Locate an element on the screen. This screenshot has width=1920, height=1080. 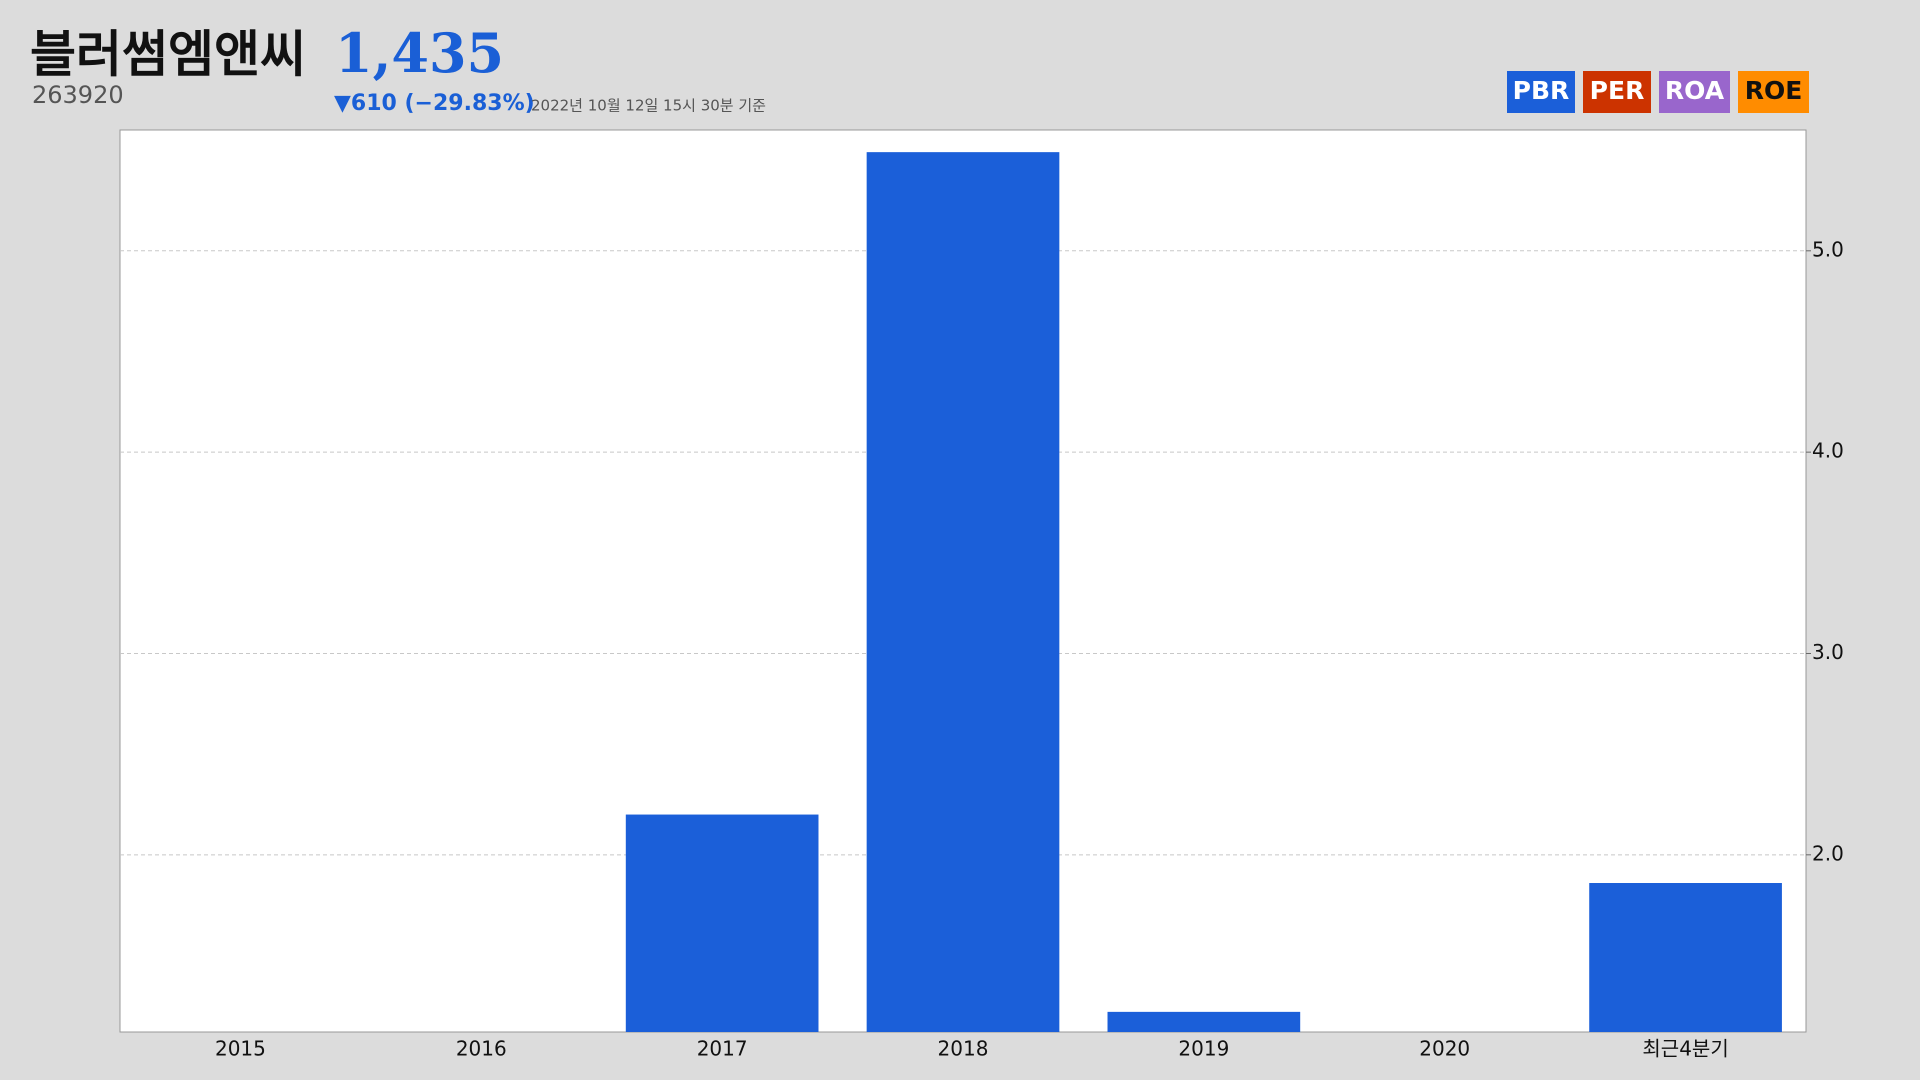
metric-tab-label: PBR is located at coordinates (1541, 90).